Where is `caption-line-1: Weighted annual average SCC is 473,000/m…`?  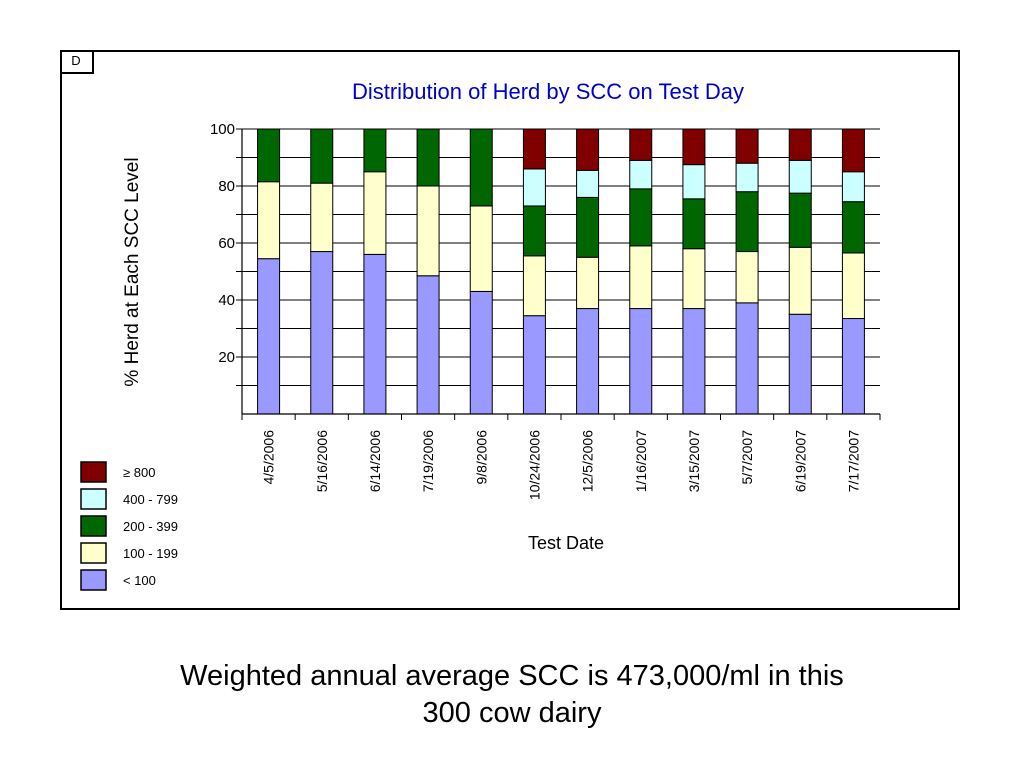 caption-line-1: Weighted annual average SCC is 473,000/m… is located at coordinates (512, 676).